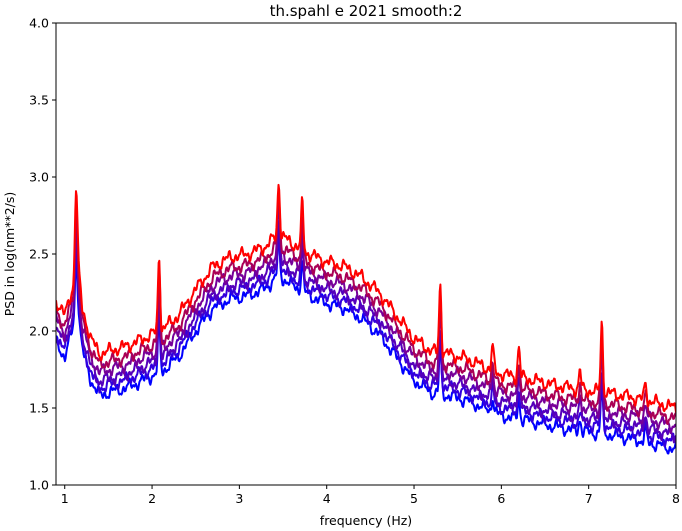 Image resolution: width=682 pixels, height=531 pixels. Describe the element at coordinates (39, 485) in the screenshot. I see `y-tick-label: 1.0` at that location.